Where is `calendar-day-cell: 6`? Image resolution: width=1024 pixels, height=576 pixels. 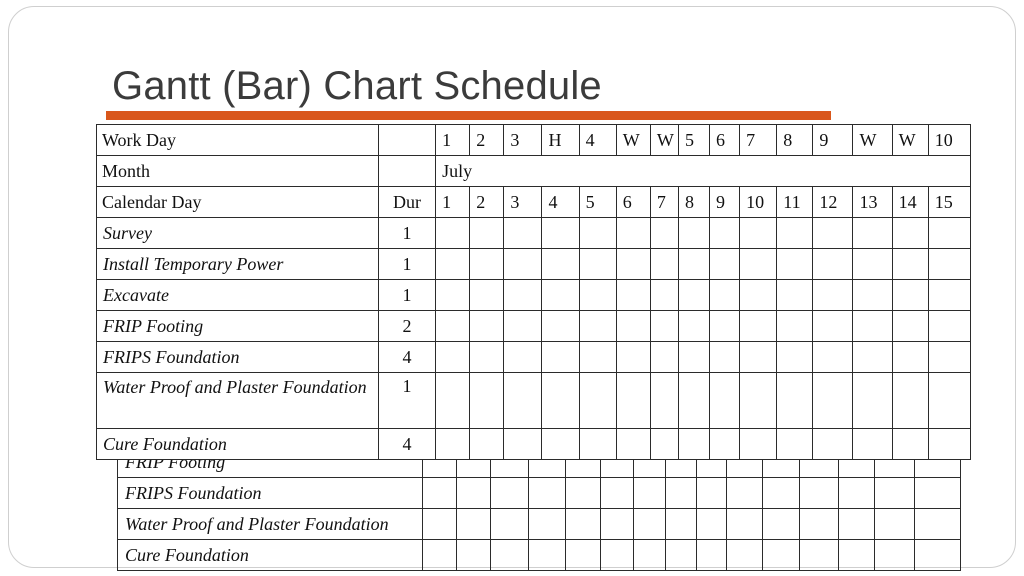 calendar-day-cell: 6 is located at coordinates (633, 202).